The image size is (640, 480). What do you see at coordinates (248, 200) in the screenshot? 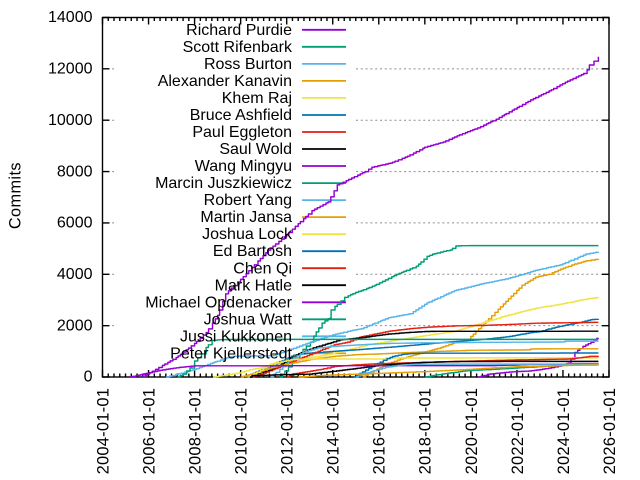
I see `svg-text: Robert Yang` at bounding box center [248, 200].